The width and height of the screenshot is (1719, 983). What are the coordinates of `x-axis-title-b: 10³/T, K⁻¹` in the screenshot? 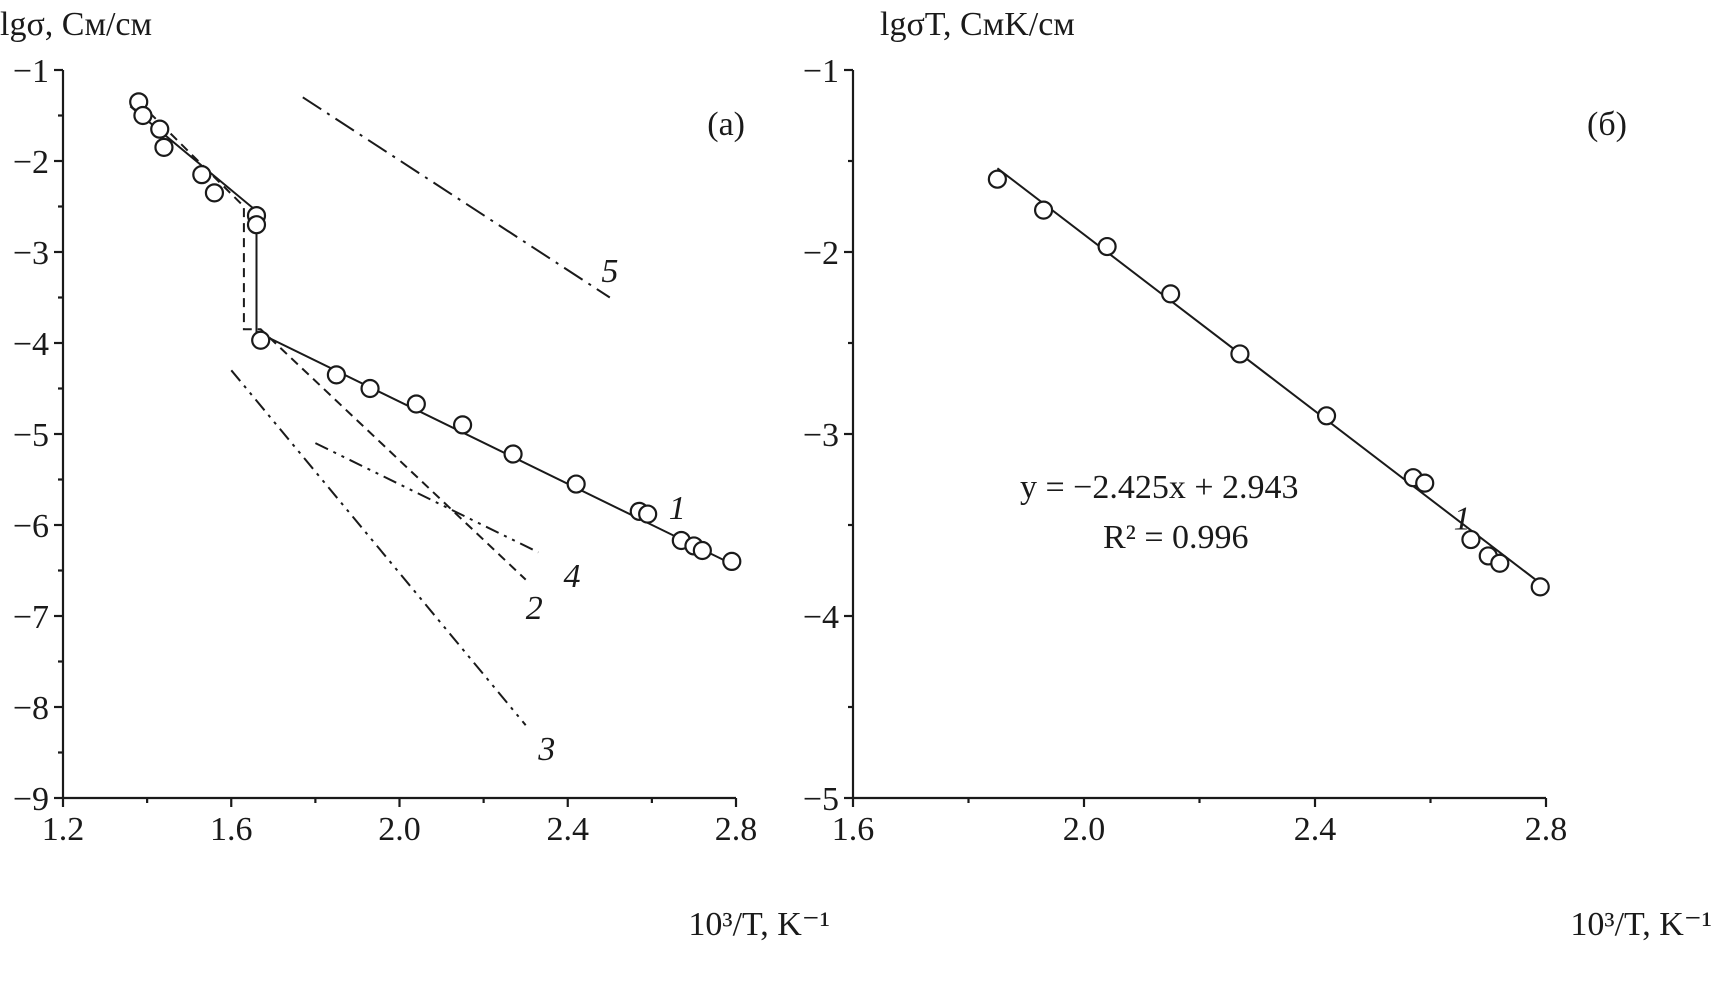 It's located at (1641, 924).